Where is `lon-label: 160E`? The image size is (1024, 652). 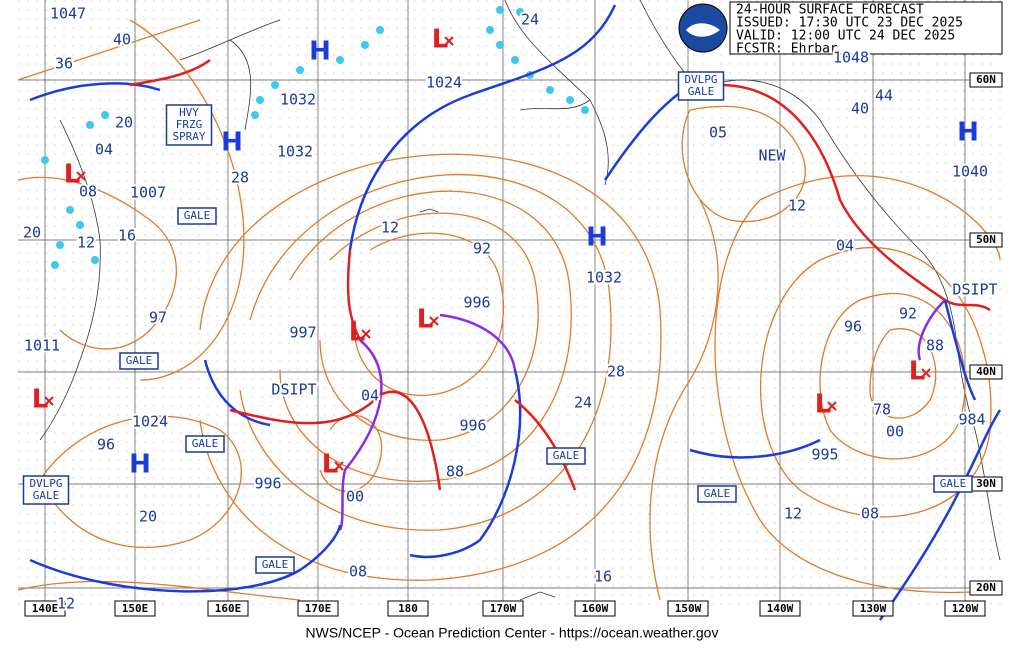 lon-label: 160E is located at coordinates (228, 608).